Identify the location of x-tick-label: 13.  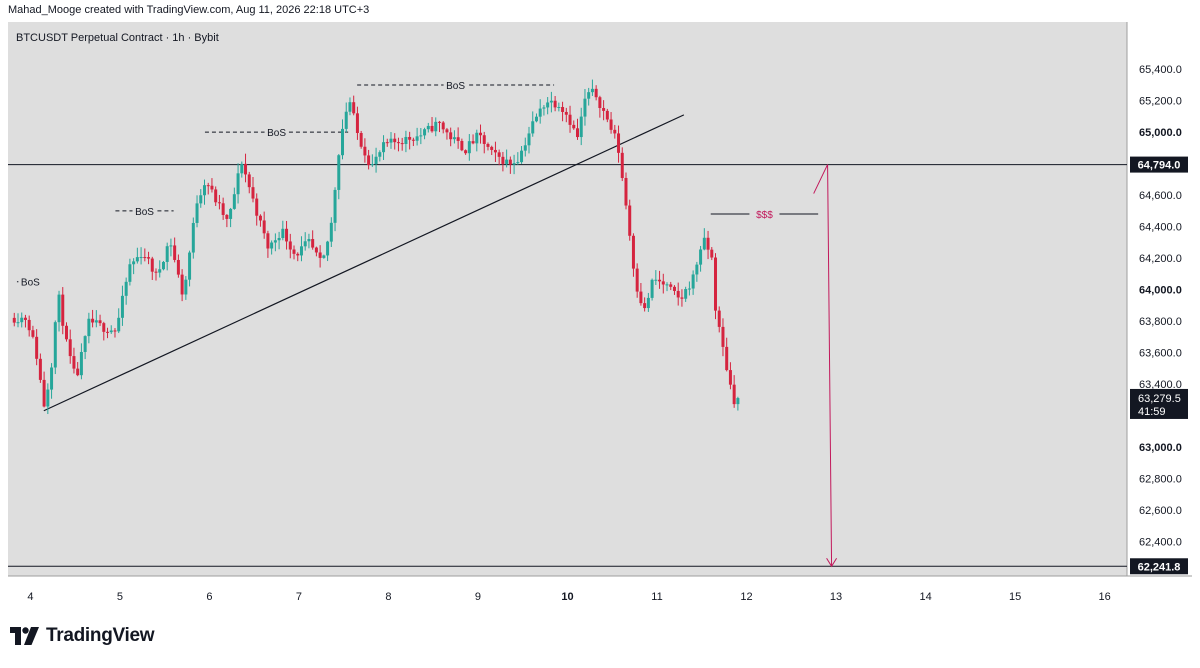
(836, 597).